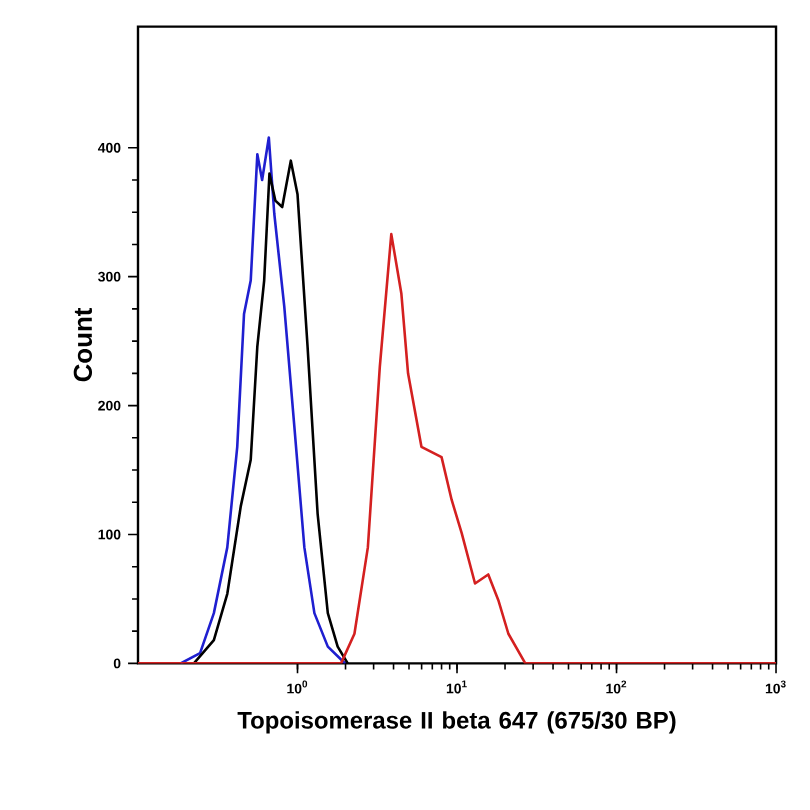 The height and width of the screenshot is (810, 810). What do you see at coordinates (456, 722) in the screenshot?
I see `x-axis-title: Topoisomerase II beta 647 (675/30 BP)` at bounding box center [456, 722].